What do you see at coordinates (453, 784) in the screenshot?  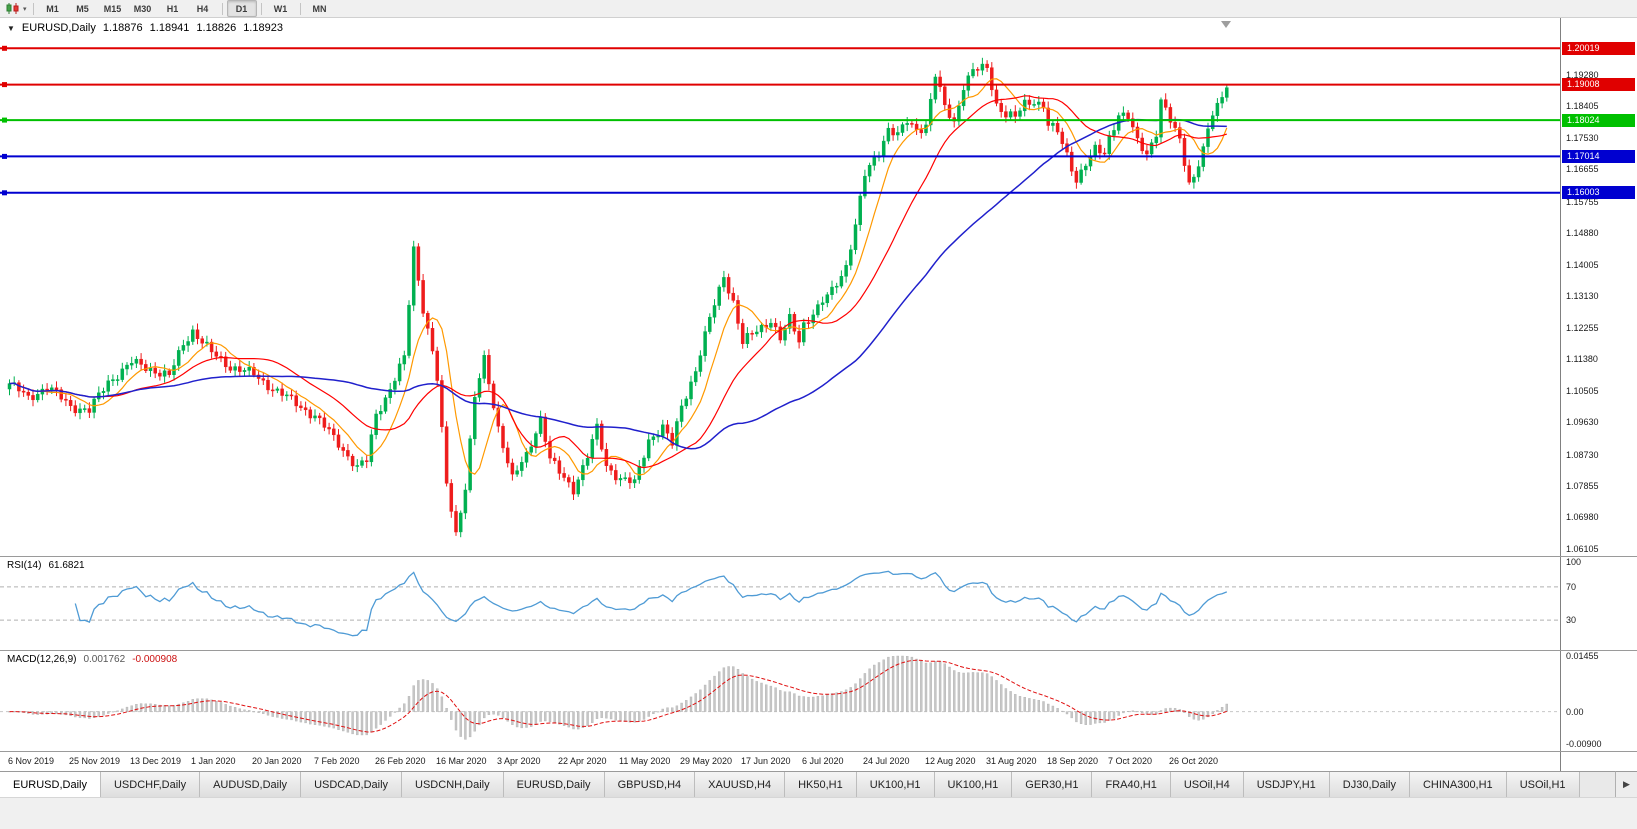 I see `chart-tab-USDCNH-Daily: USDCNH,Daily` at bounding box center [453, 784].